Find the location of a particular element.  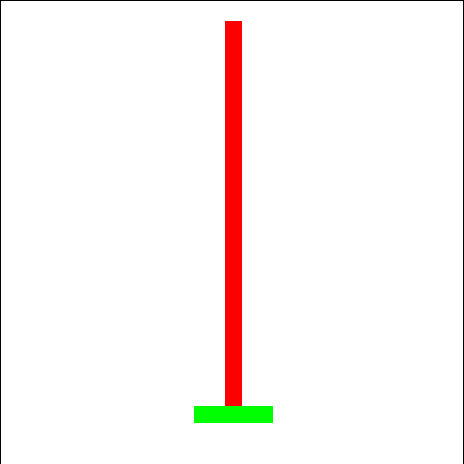

cart is located at coordinates (233, 414).